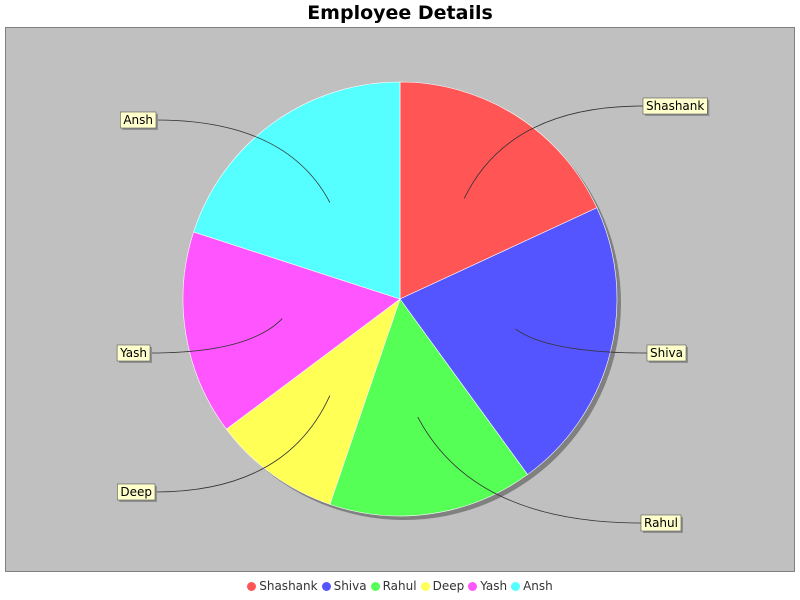 The width and height of the screenshot is (800, 600). Describe the element at coordinates (326, 586) in the screenshot. I see `legend-swatch-shiva` at that location.